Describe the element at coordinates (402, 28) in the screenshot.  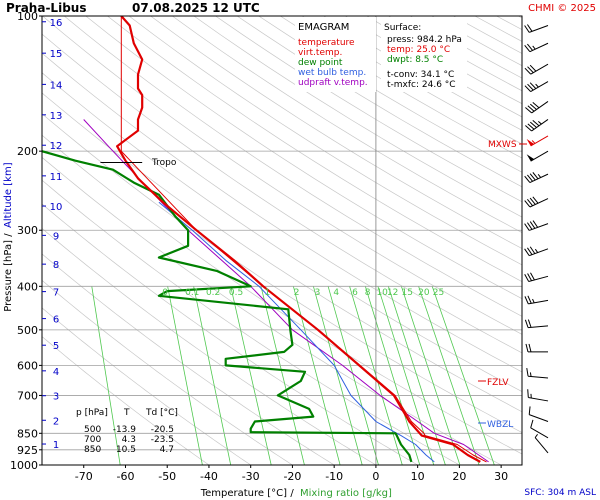
I see `surface-title: Surface:` at that location.